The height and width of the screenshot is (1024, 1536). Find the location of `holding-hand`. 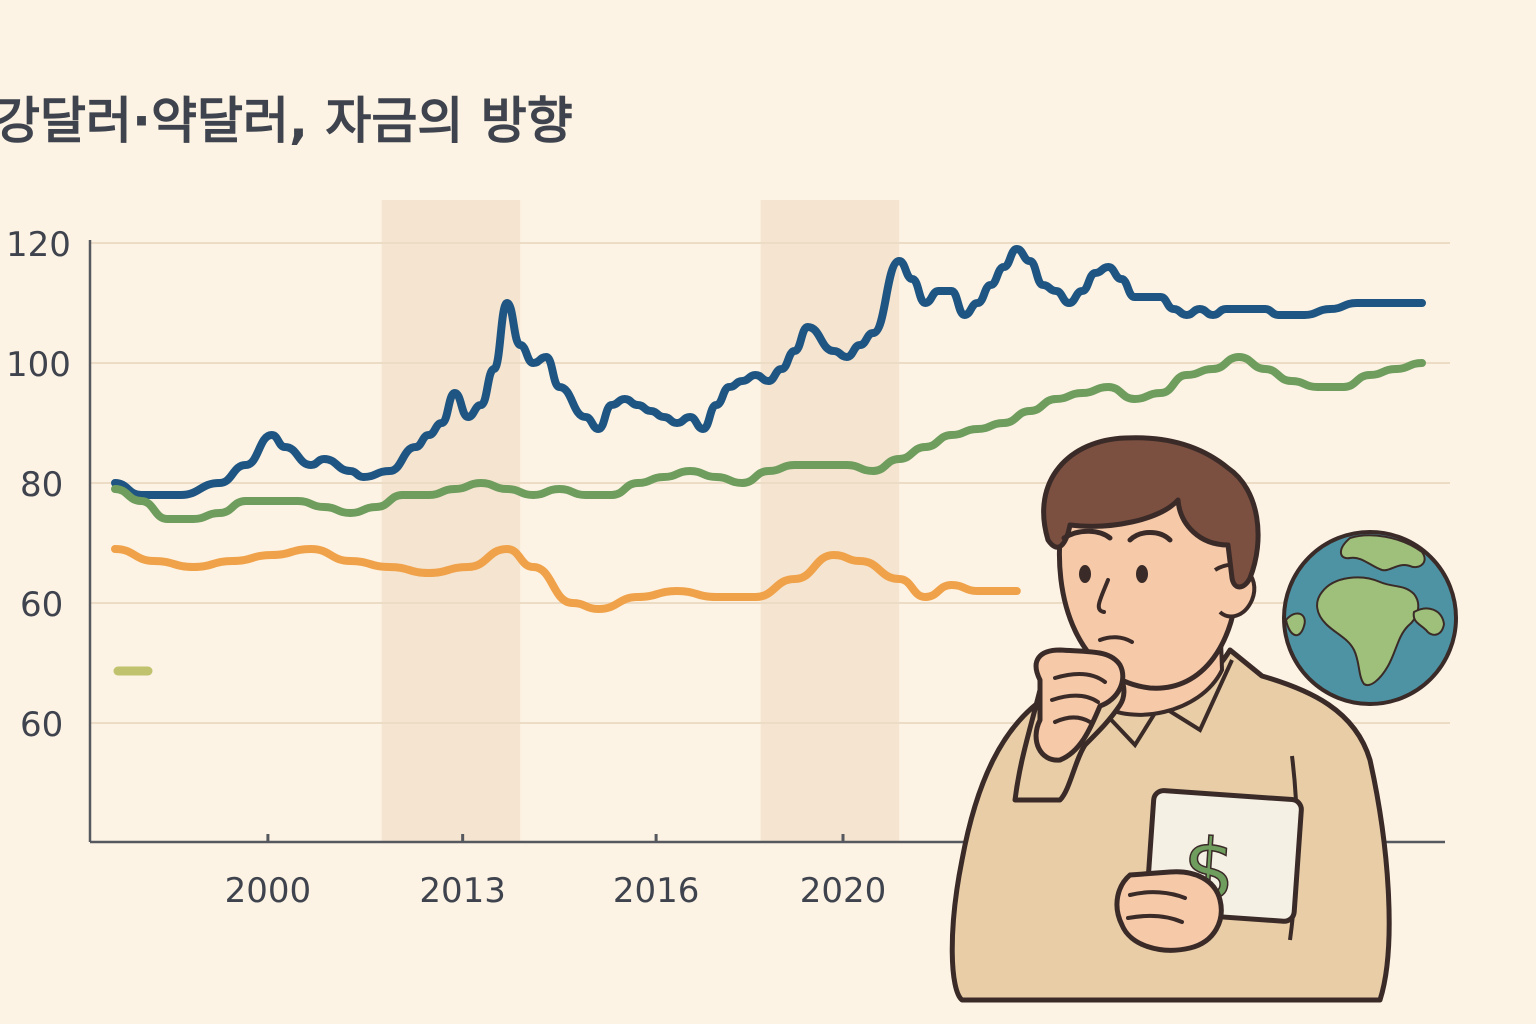

holding-hand is located at coordinates (1169, 911).